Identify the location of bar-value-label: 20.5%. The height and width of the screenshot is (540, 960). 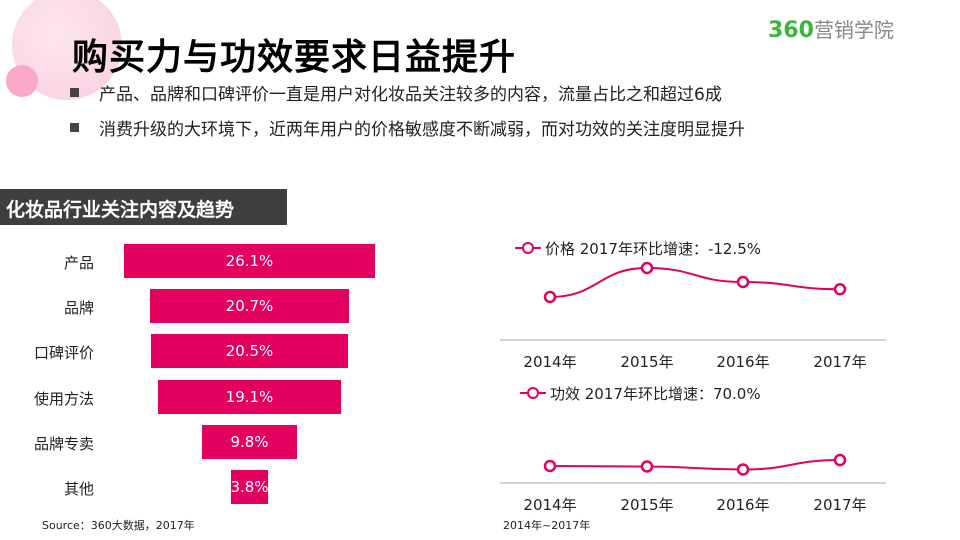
(249, 351).